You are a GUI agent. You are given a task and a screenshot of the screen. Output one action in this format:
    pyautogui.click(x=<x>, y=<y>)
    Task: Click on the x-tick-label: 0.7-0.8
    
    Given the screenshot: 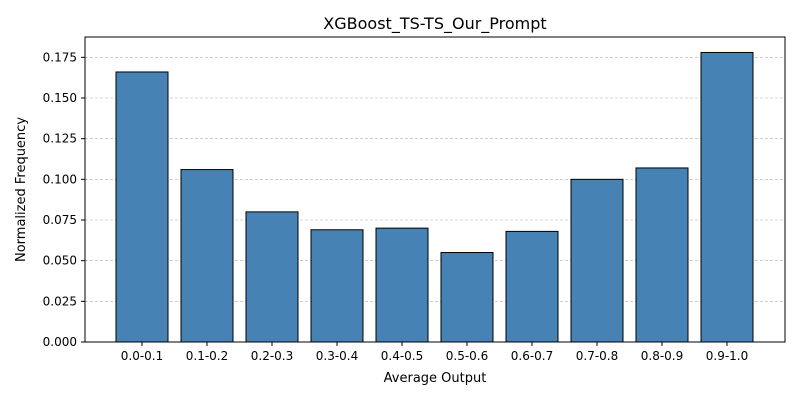 What is the action you would take?
    pyautogui.click(x=597, y=356)
    